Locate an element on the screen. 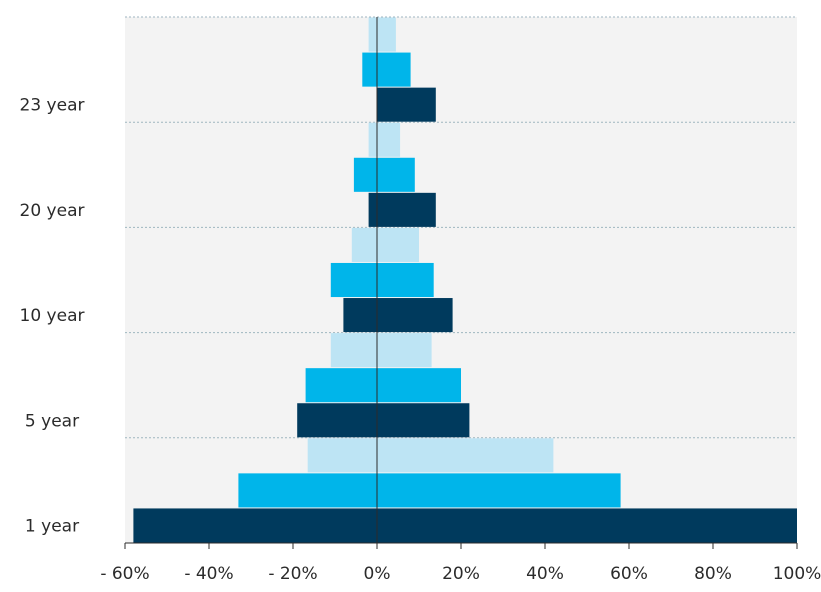  x-tick-label: 60% is located at coordinates (629, 574).